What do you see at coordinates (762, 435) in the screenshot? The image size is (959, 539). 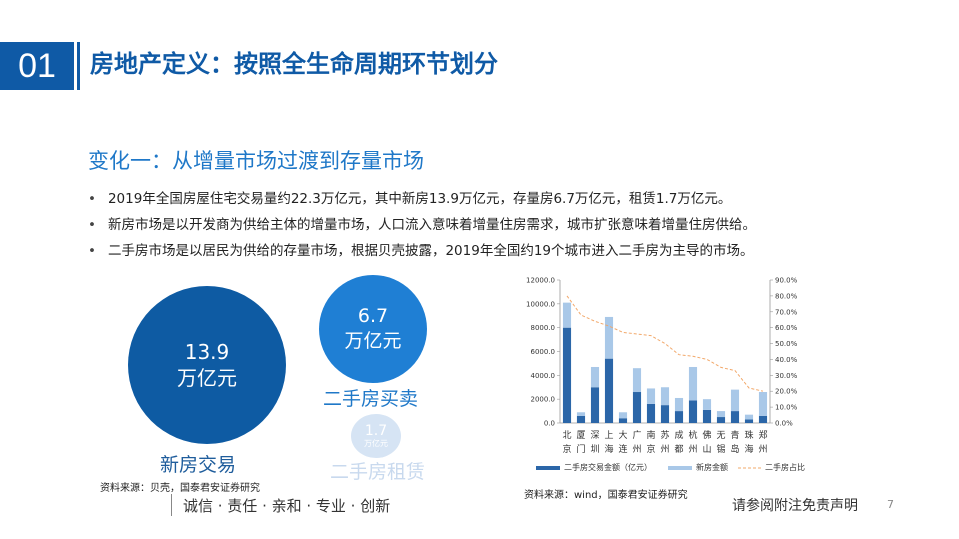 I see `x-tick-label: 郑` at bounding box center [762, 435].